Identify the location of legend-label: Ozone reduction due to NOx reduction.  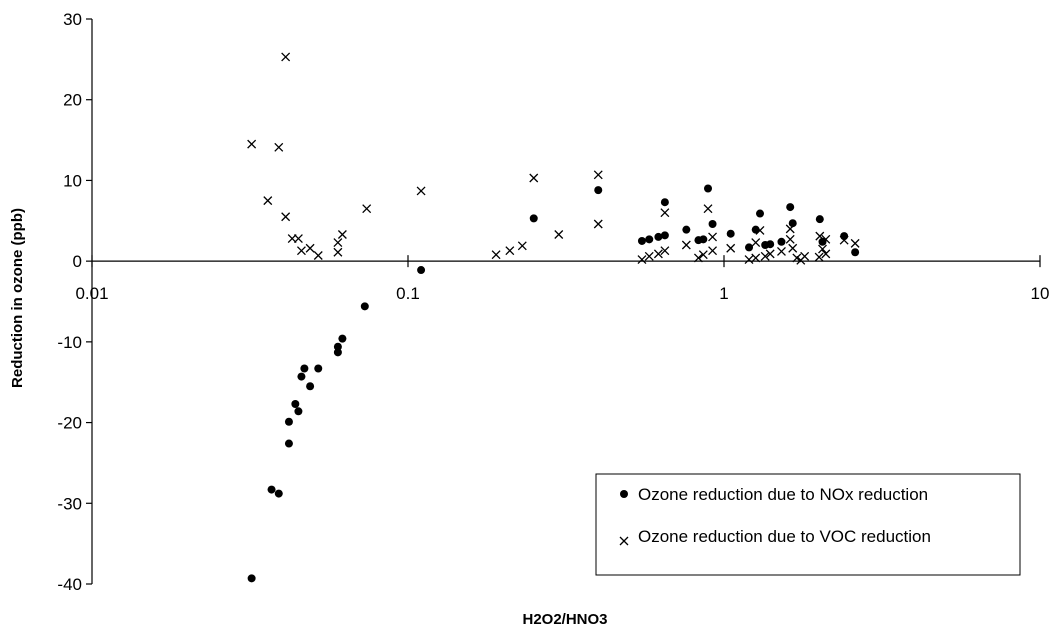
(783, 494).